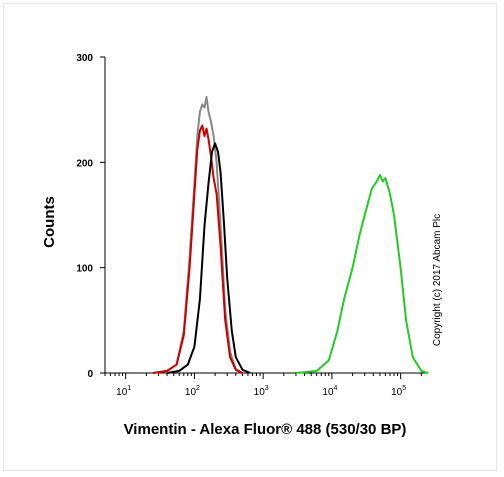 This screenshot has width=504, height=477. I want to click on y-axis-label: Counts, so click(49, 222).